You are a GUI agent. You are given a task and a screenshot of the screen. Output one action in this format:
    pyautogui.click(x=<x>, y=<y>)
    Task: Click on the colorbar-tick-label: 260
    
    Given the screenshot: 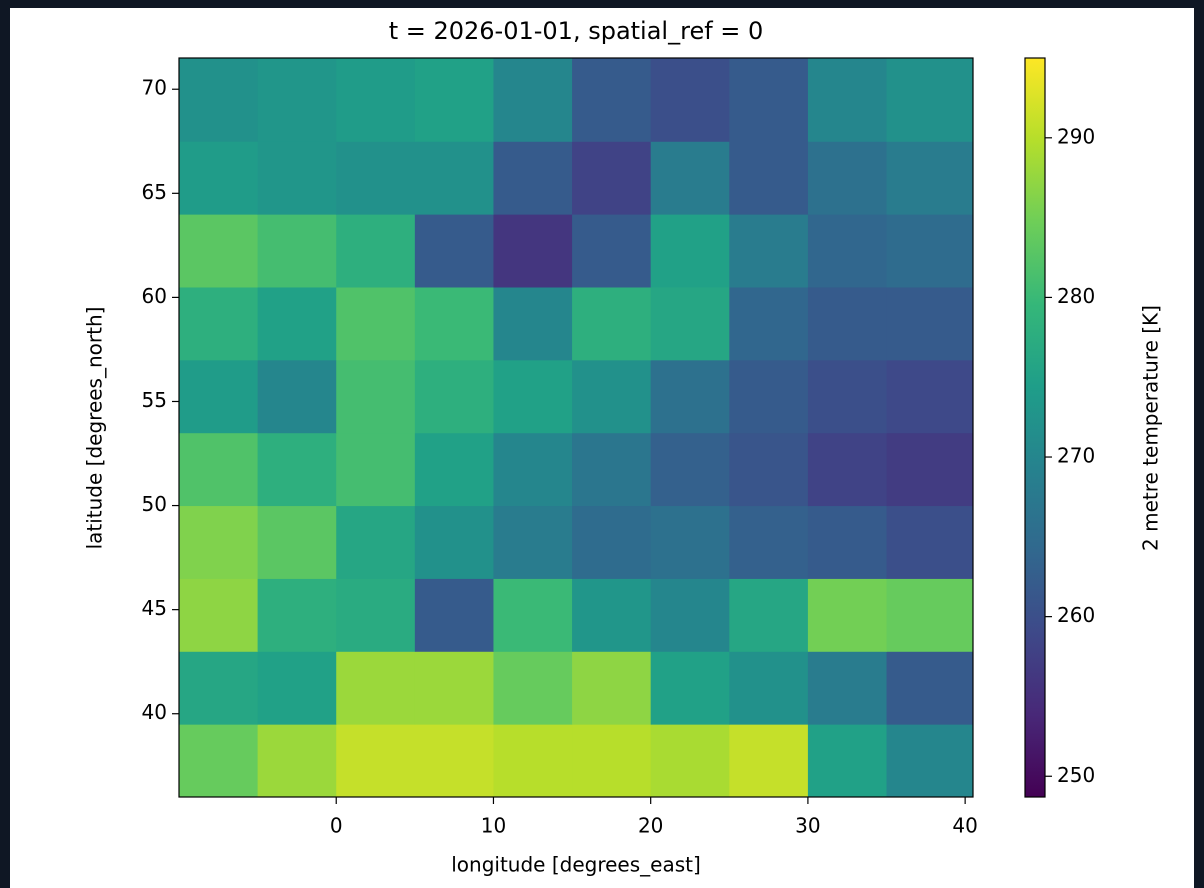 What is the action you would take?
    pyautogui.click(x=1076, y=615)
    